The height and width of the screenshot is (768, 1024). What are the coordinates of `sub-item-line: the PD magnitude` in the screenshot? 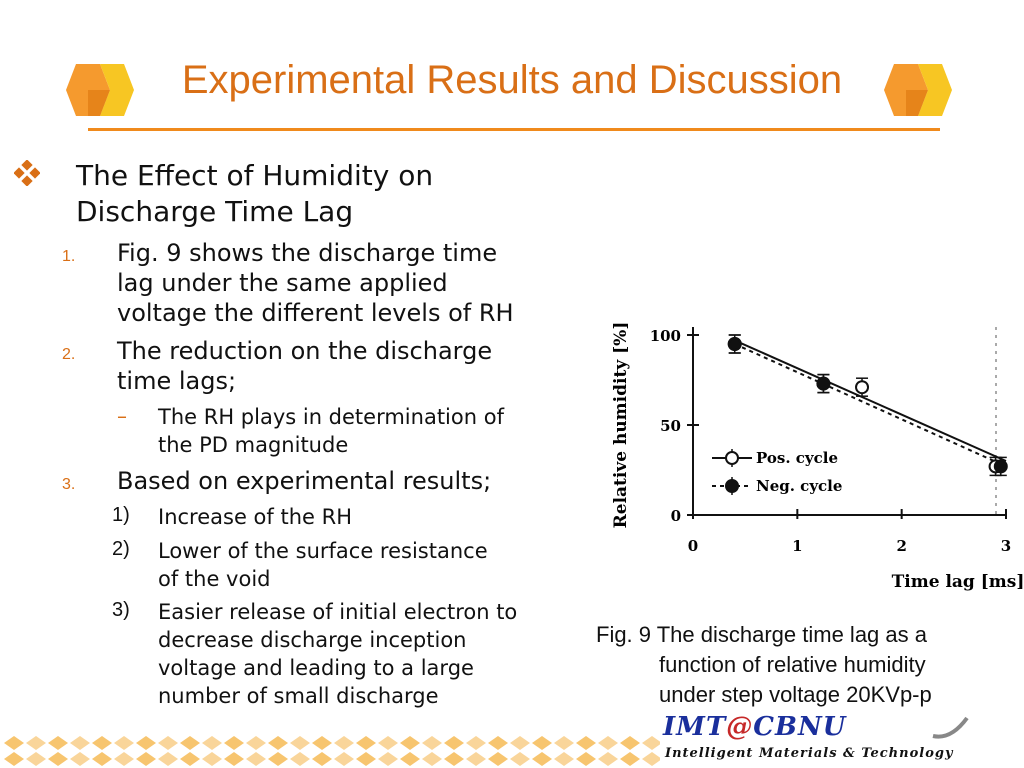 It's located at (253, 445).